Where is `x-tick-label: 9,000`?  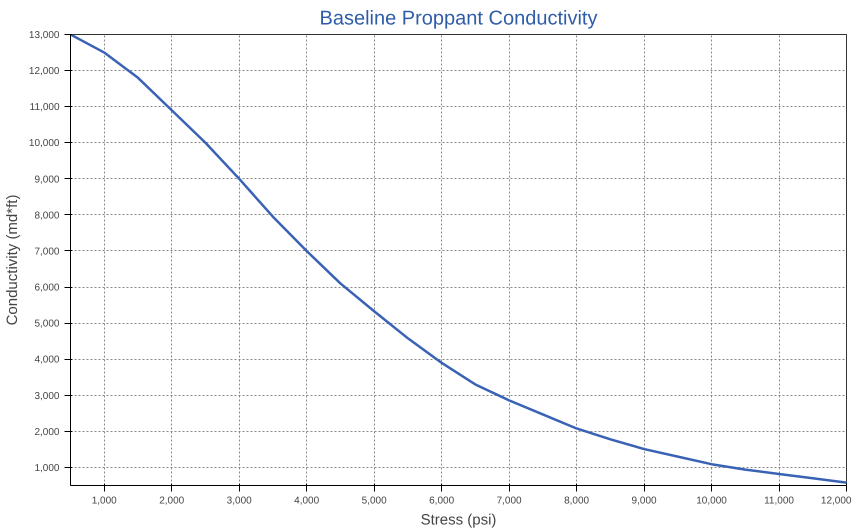 x-tick-label: 9,000 is located at coordinates (645, 501).